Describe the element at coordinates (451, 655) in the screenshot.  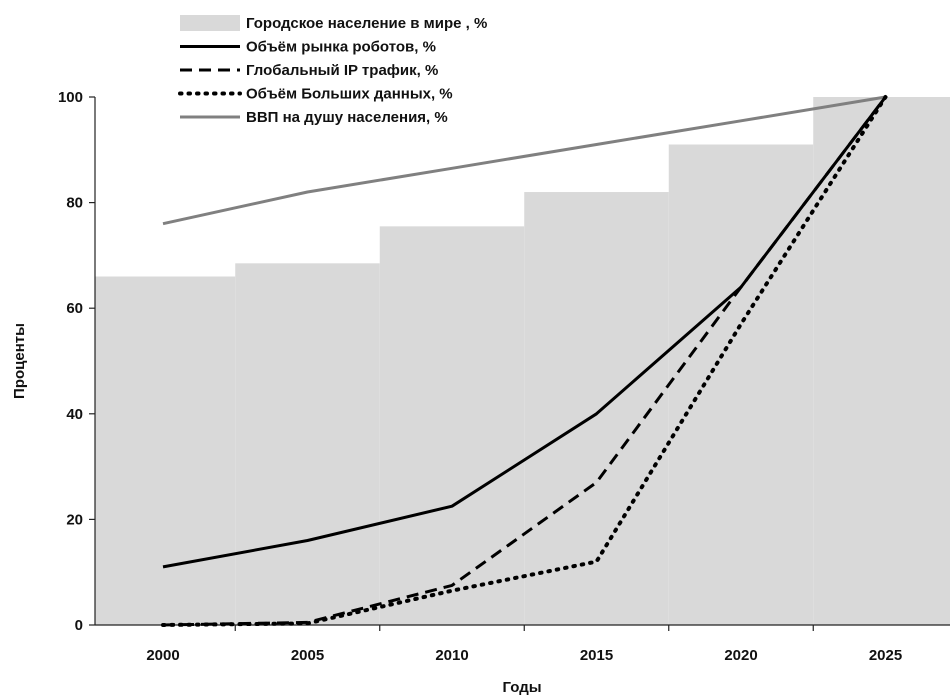
I see `x-tick-label: 2010` at that location.